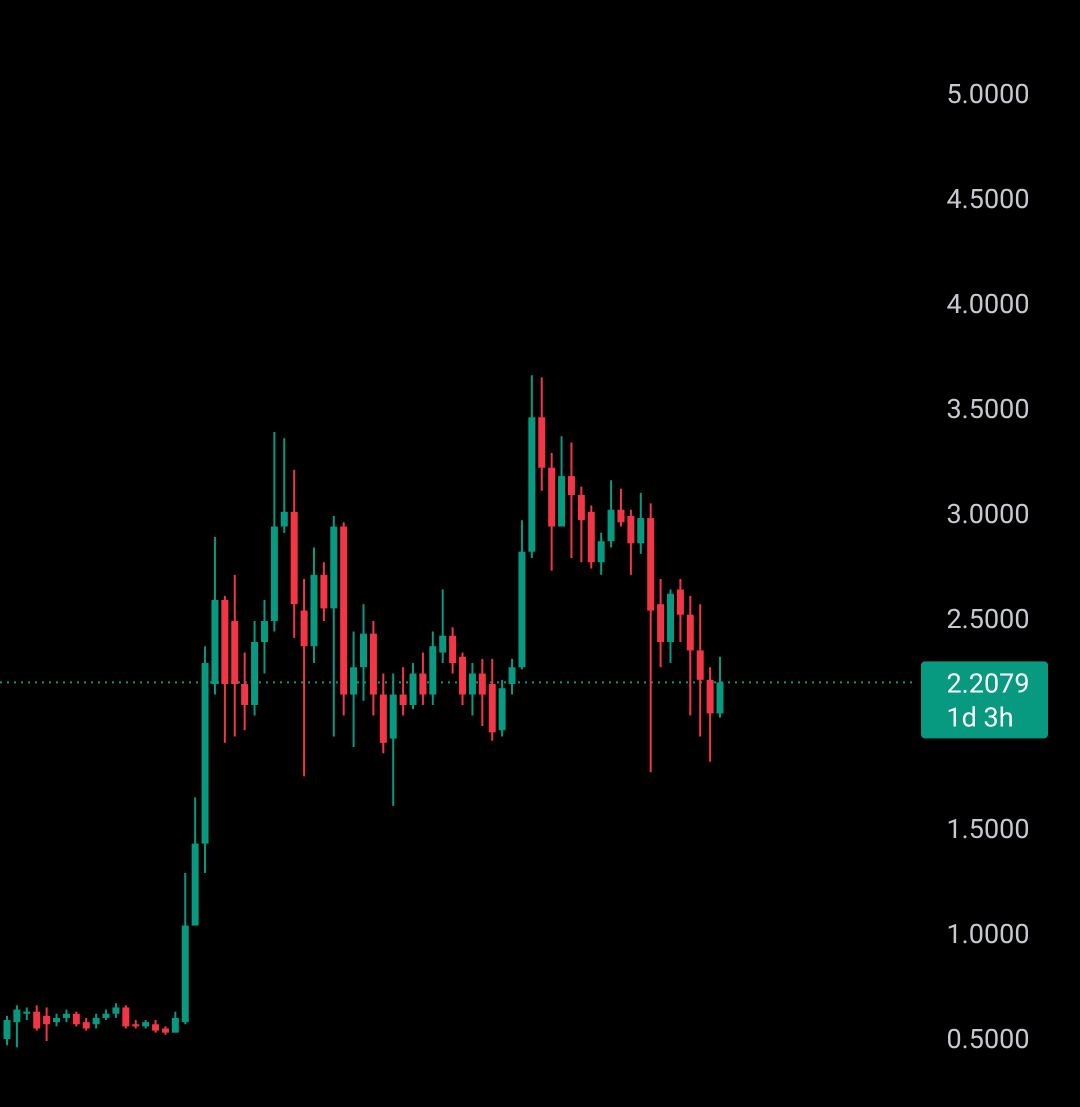 The image size is (1080, 1107). What do you see at coordinates (988, 934) in the screenshot?
I see `y-tick-label: 1.0000` at bounding box center [988, 934].